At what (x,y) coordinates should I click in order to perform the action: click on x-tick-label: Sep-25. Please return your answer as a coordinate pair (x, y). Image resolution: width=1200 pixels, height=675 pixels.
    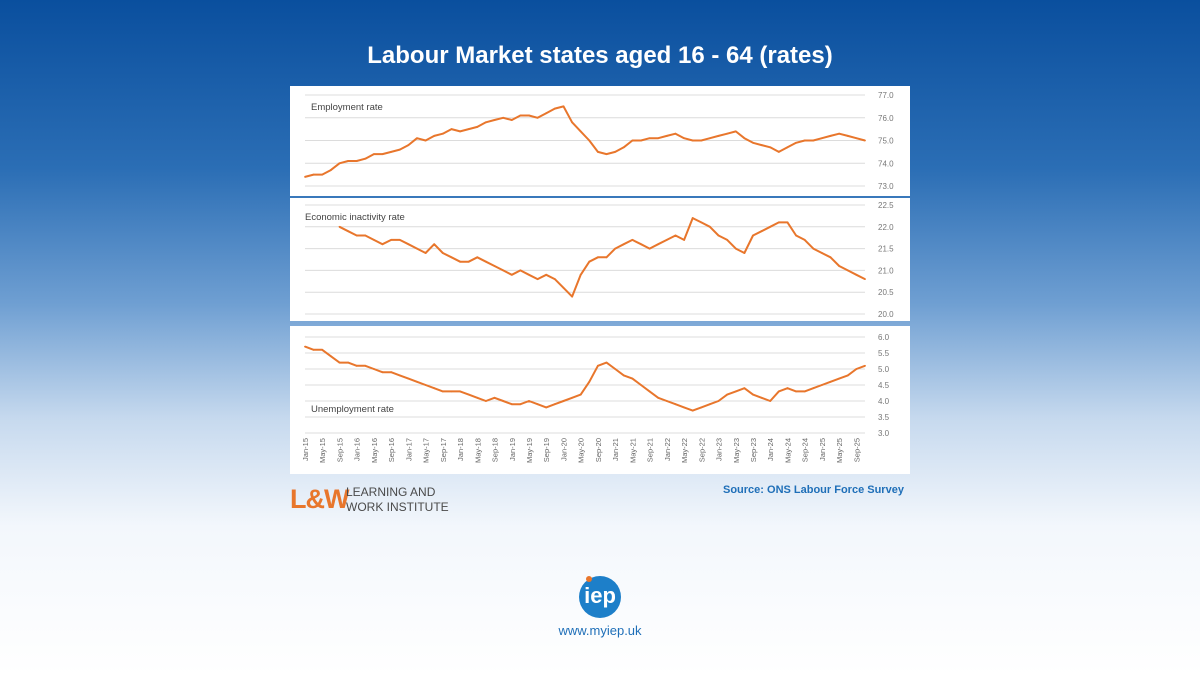
    Looking at the image, I should click on (856, 450).